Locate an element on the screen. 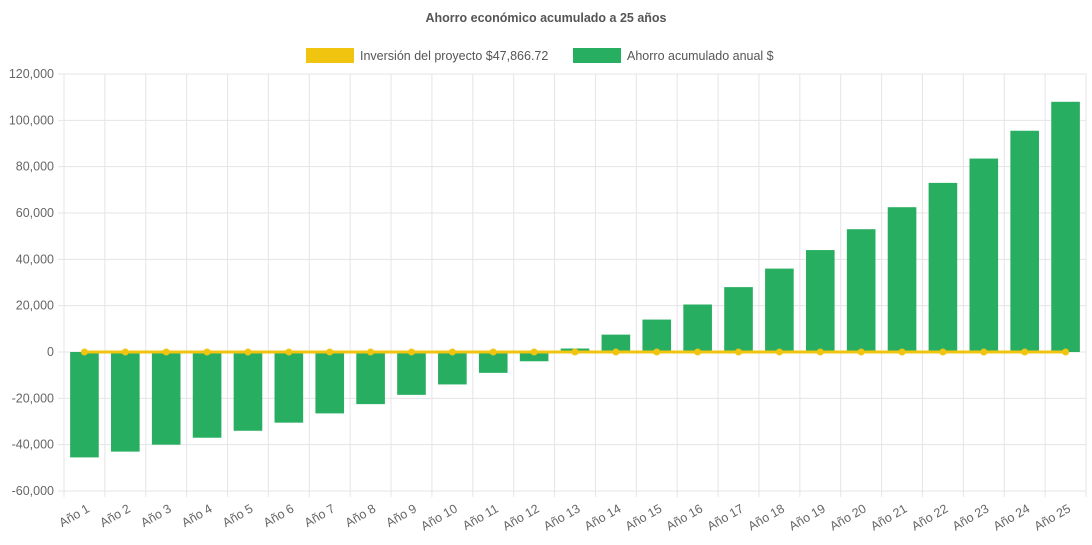 This screenshot has height=545, width=1092. x-tick-label: Año 13 is located at coordinates (561, 517).